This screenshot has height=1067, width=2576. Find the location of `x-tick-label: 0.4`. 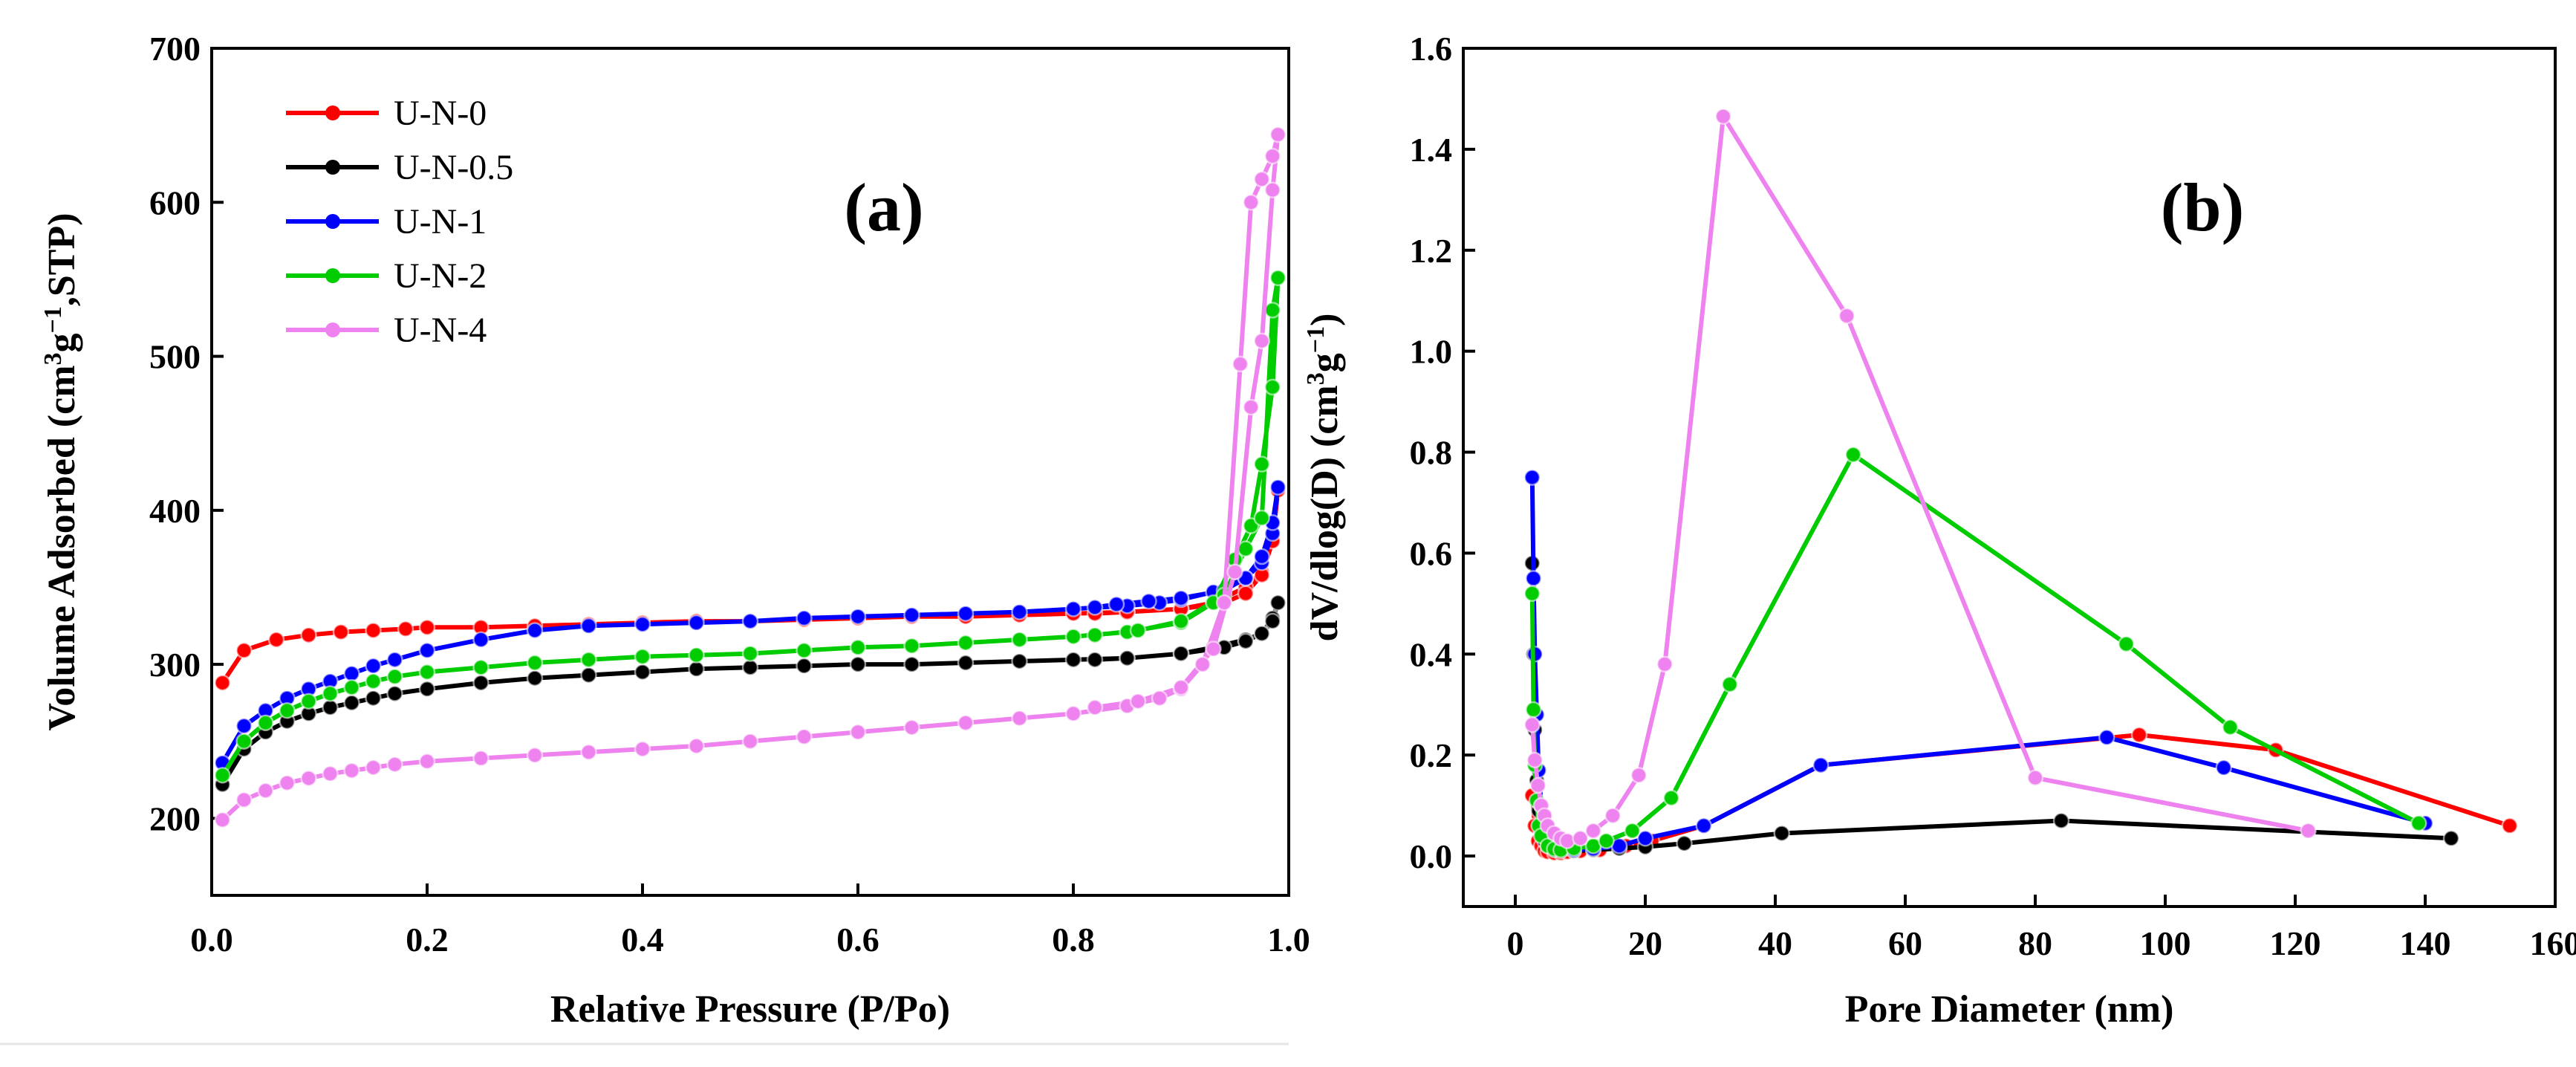

x-tick-label: 0.4 is located at coordinates (642, 940).